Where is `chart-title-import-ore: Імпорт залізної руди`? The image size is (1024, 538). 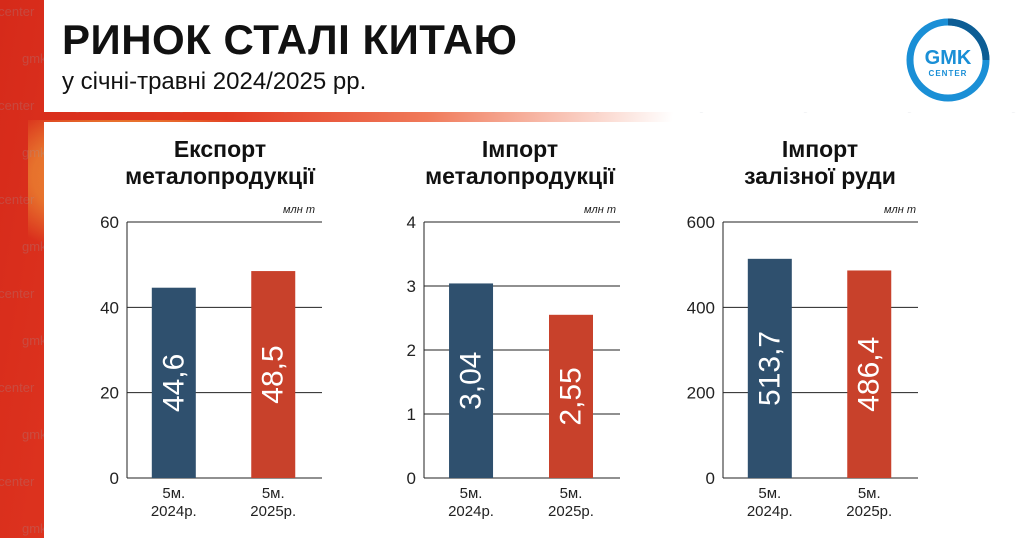 chart-title-import-ore: Імпорт залізної руди is located at coordinates (820, 163).